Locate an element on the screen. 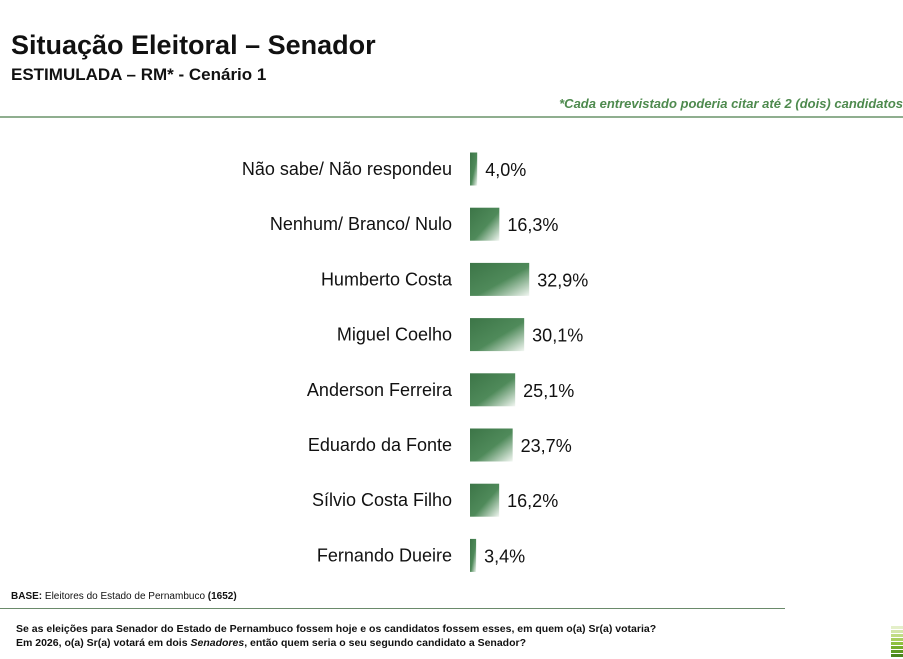 Image resolution: width=903 pixels, height=659 pixels. question-line-2-start: Em 2026, o(a) Sr(a) votará em dois is located at coordinates (103, 643).